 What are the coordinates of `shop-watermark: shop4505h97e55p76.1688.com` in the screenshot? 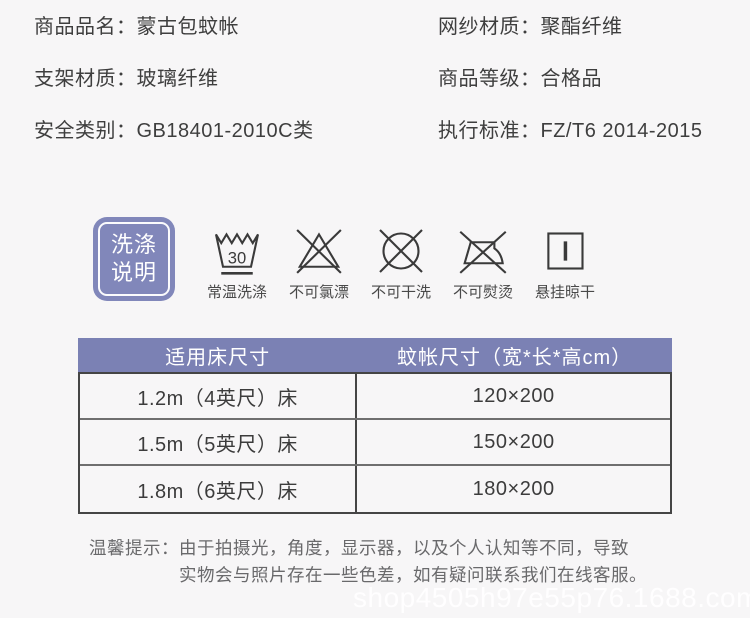 It's located at (551, 597).